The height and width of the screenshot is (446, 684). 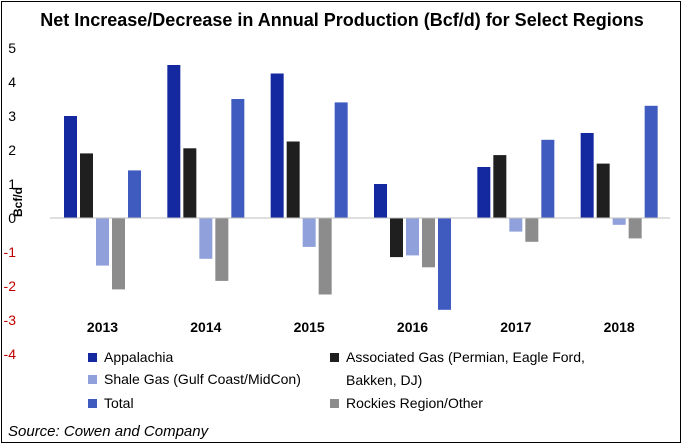 What do you see at coordinates (12, 150) in the screenshot?
I see `y-tick-label: 2` at bounding box center [12, 150].